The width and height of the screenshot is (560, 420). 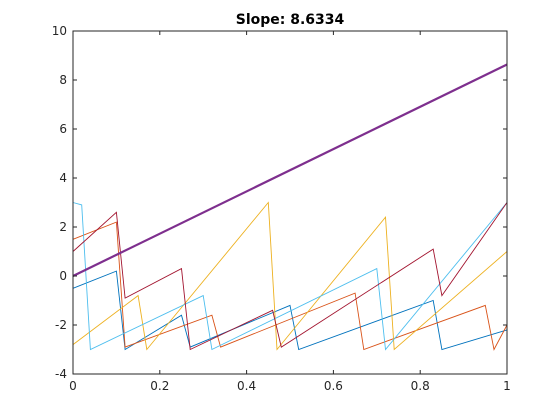 I want to click on x-tick-label: 0.4, so click(x=246, y=386).